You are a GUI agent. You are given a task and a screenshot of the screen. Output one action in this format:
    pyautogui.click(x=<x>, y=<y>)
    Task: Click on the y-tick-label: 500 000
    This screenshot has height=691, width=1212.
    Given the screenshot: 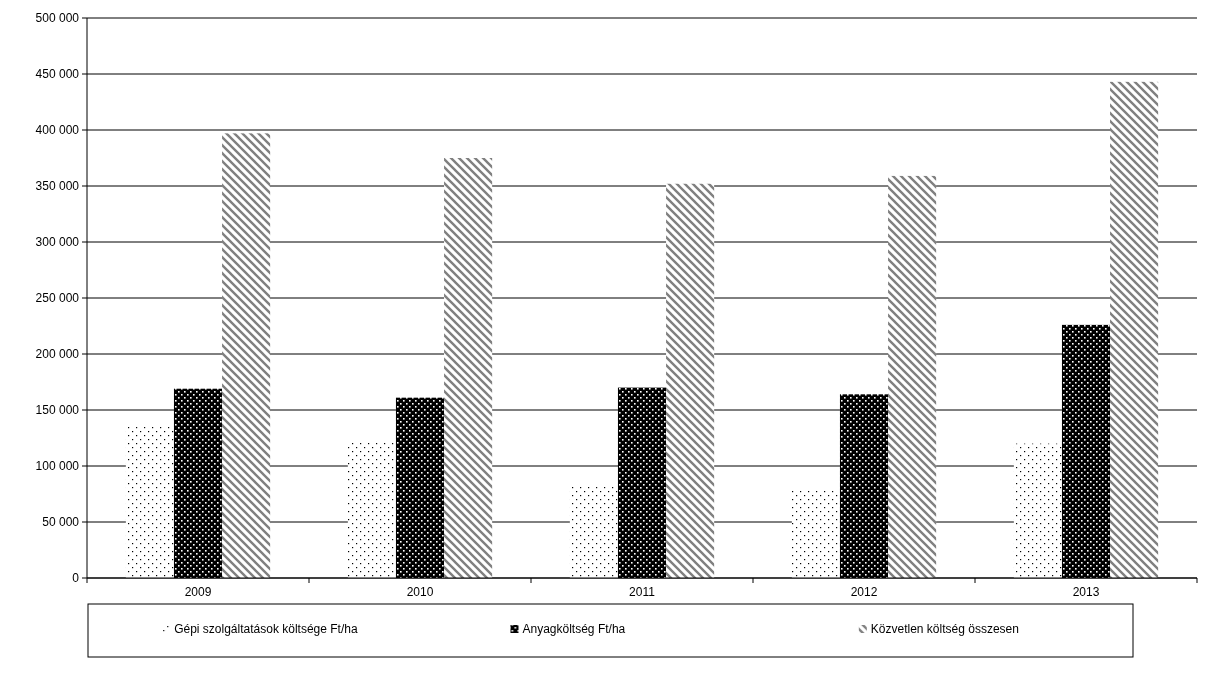 What is the action you would take?
    pyautogui.click(x=57, y=18)
    